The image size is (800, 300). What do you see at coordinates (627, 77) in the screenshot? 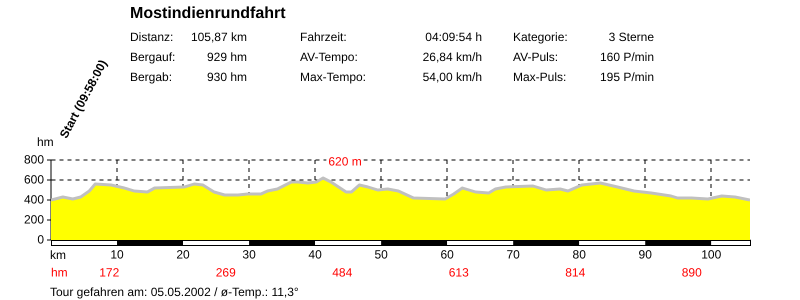
I see `text: 195 P/min` at bounding box center [627, 77].